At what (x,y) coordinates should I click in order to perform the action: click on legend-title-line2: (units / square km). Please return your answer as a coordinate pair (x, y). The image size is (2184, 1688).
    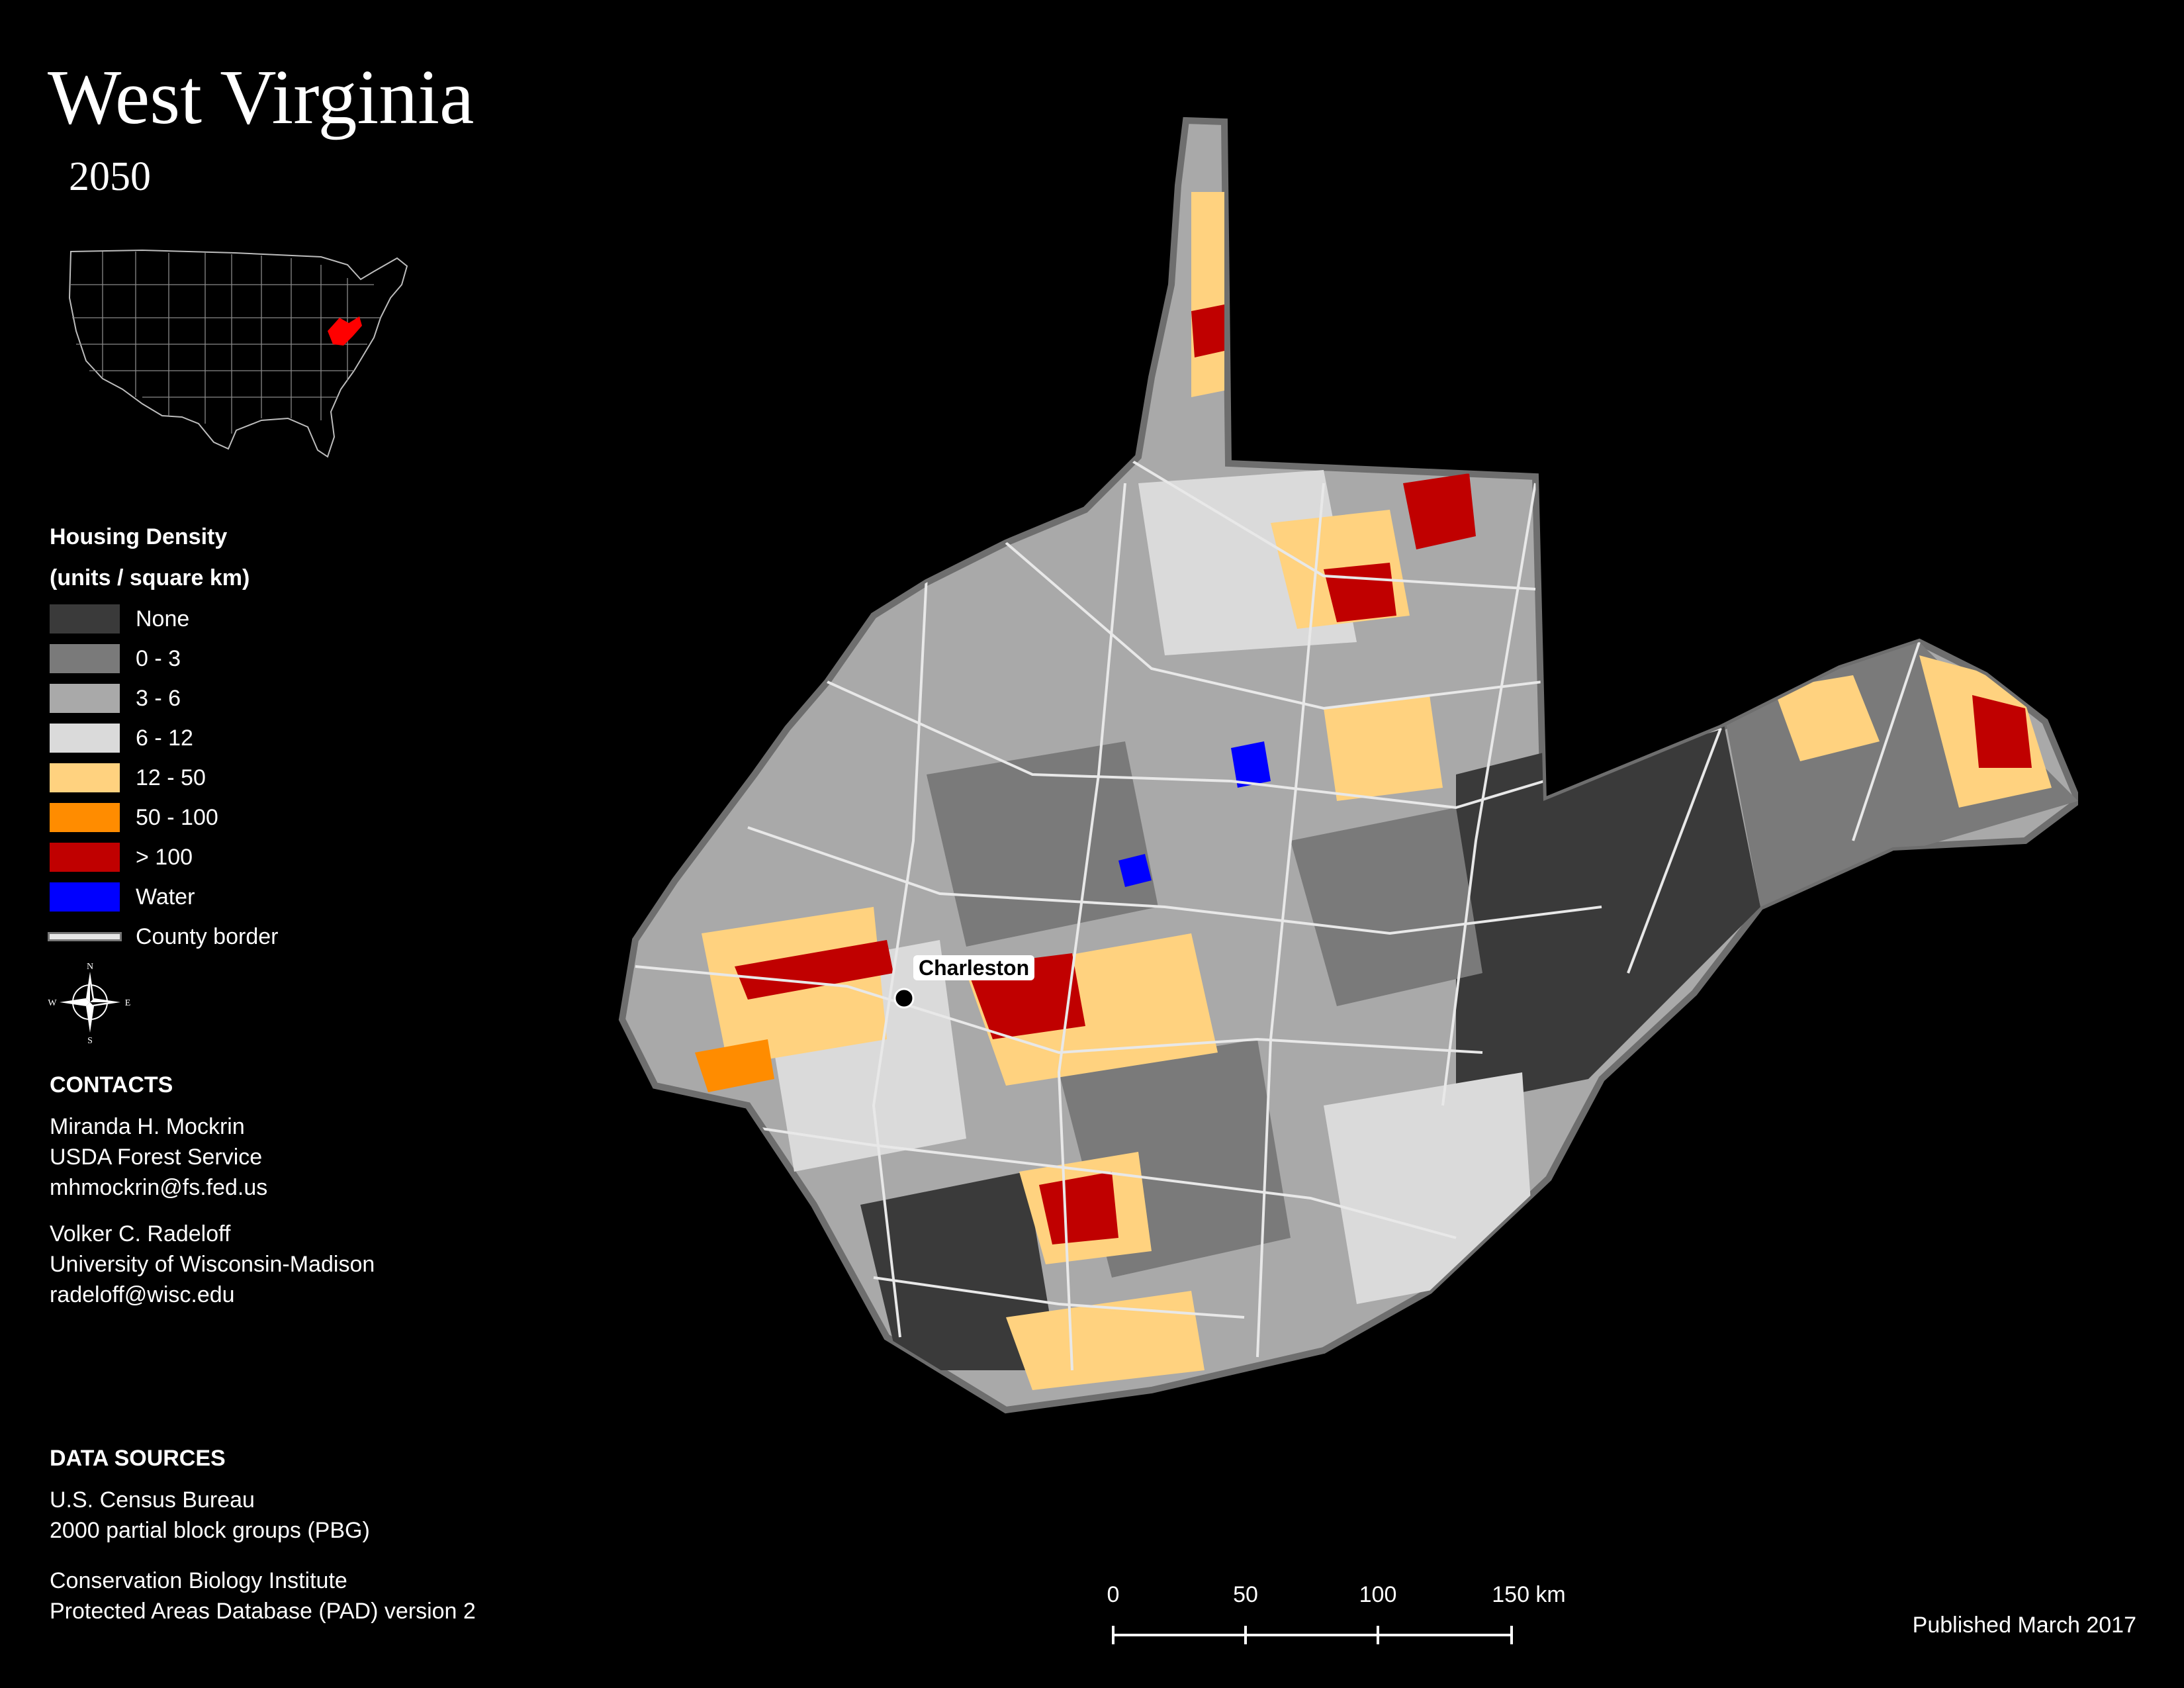
    Looking at the image, I should click on (150, 577).